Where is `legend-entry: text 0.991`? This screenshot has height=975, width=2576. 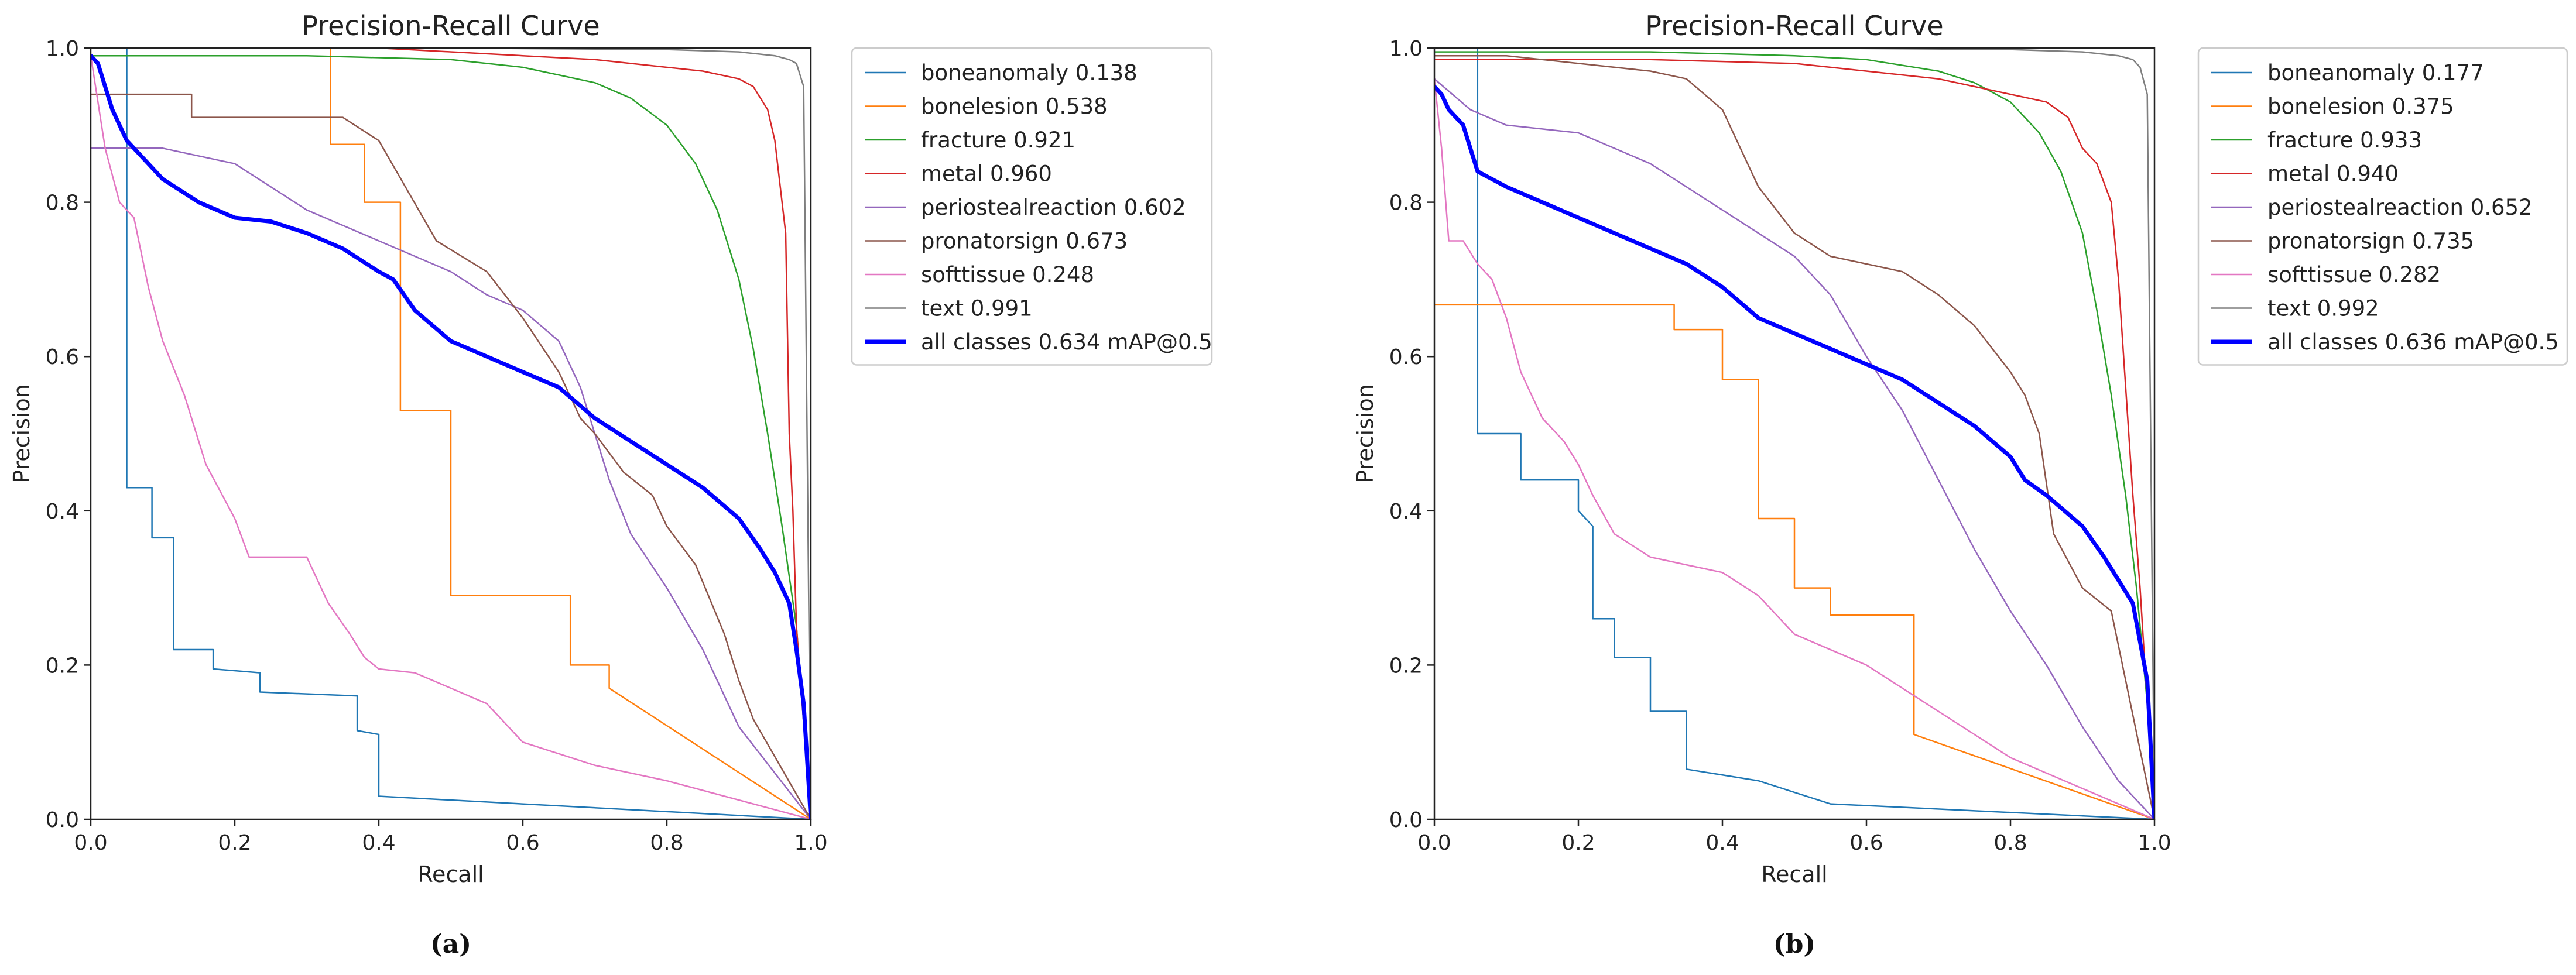 legend-entry: text 0.991 is located at coordinates (977, 308).